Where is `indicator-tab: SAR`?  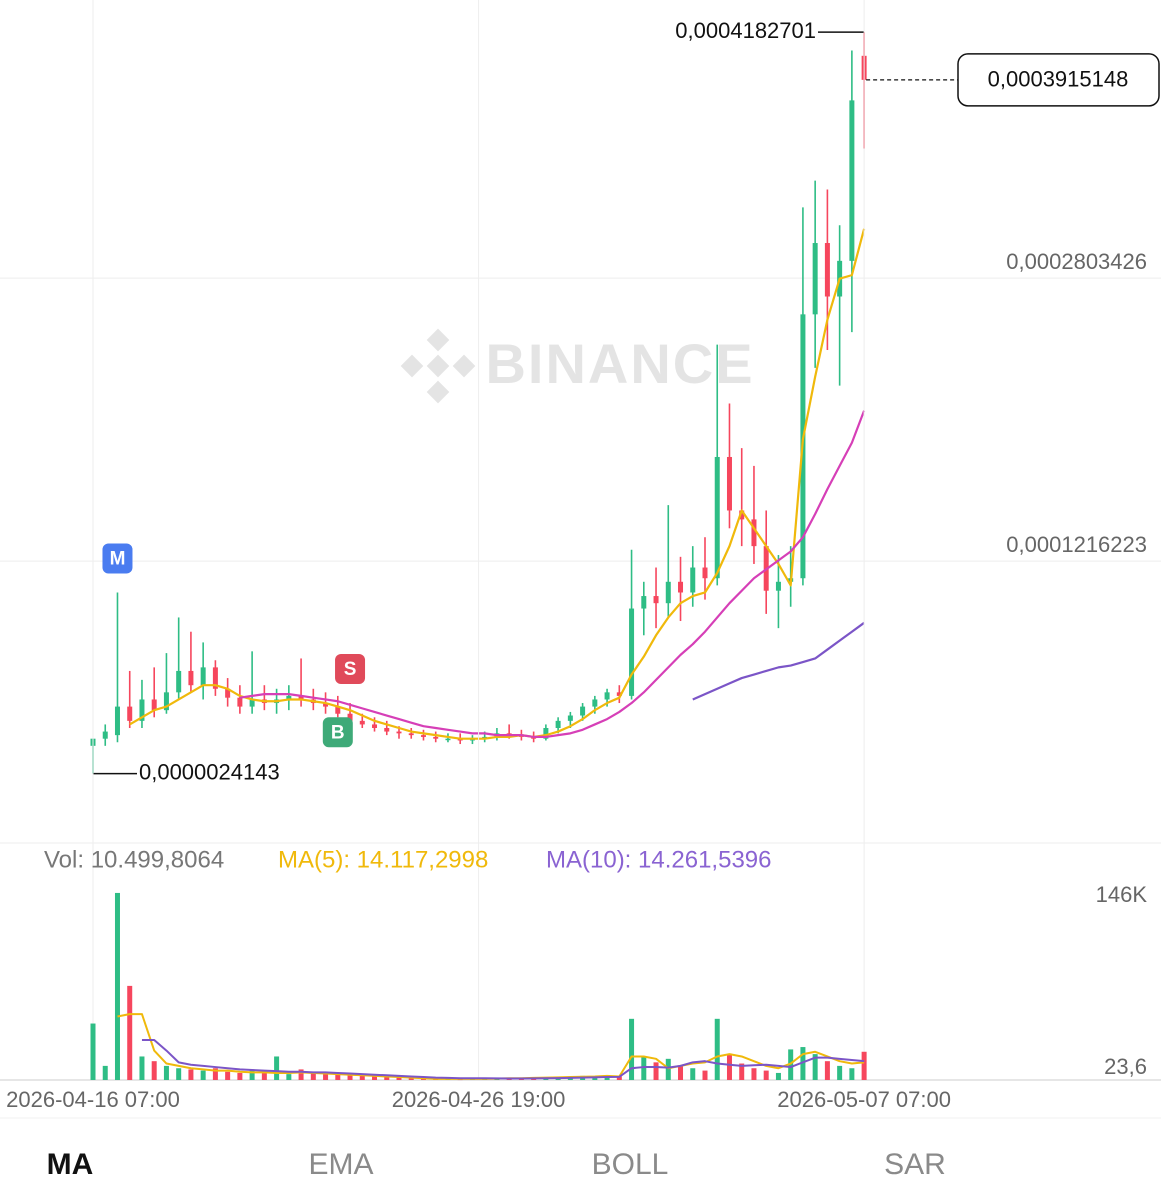
indicator-tab: SAR is located at coordinates (915, 1164).